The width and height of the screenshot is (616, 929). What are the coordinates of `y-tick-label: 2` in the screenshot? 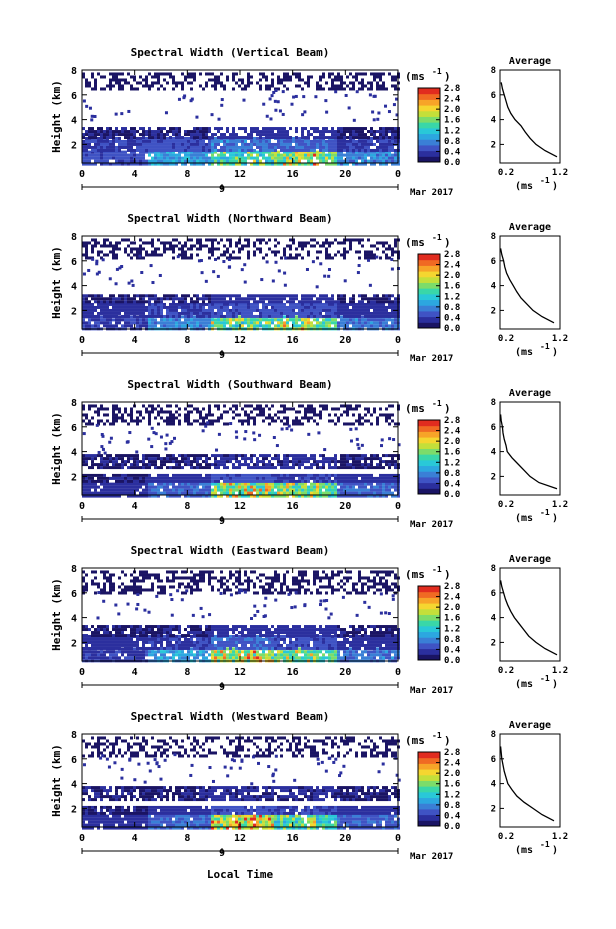 It's located at (74, 311).